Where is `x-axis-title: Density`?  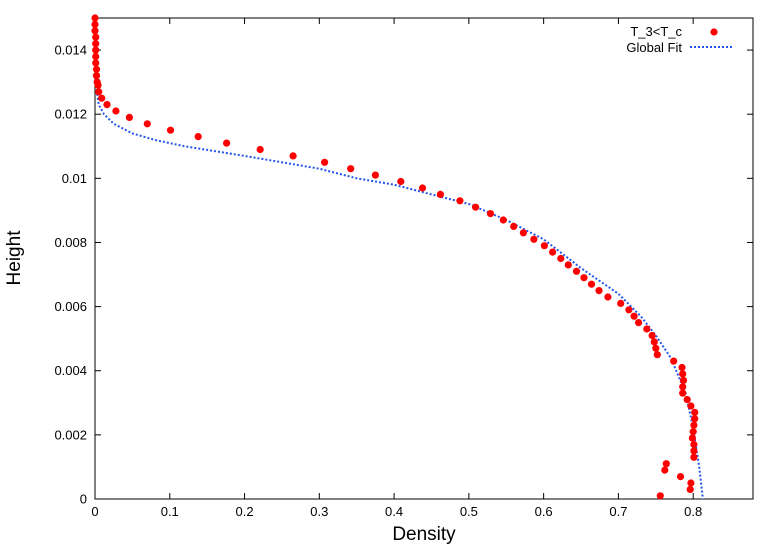 x-axis-title: Density is located at coordinates (424, 534).